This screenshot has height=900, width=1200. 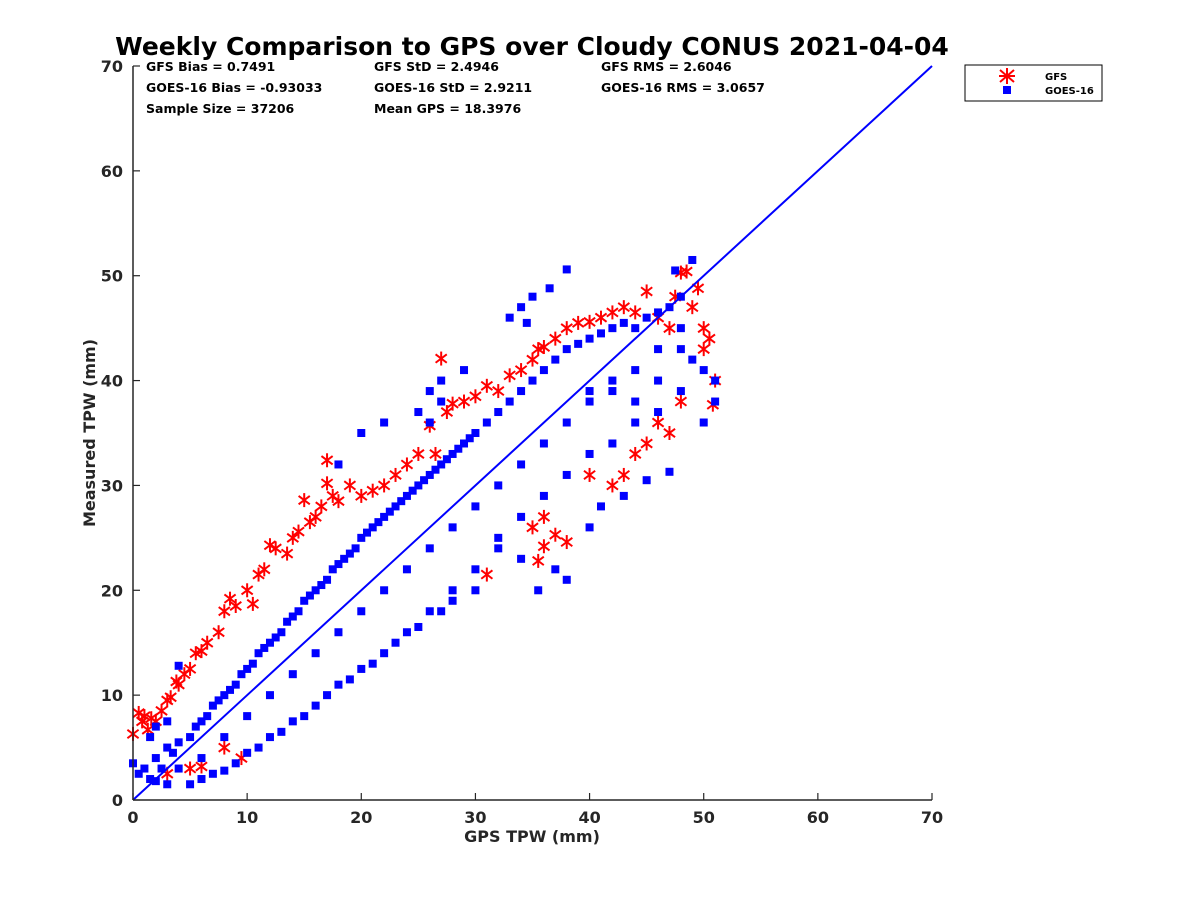 I want to click on legend-gfs-marker-asterisk-icon, so click(x=1007, y=76).